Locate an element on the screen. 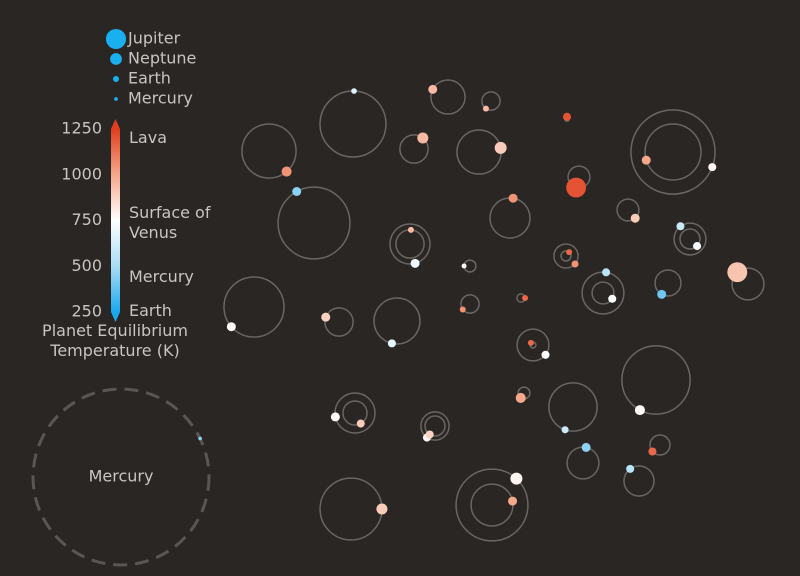  colorbar-annotation: Surface of Venus is located at coordinates (170, 222).